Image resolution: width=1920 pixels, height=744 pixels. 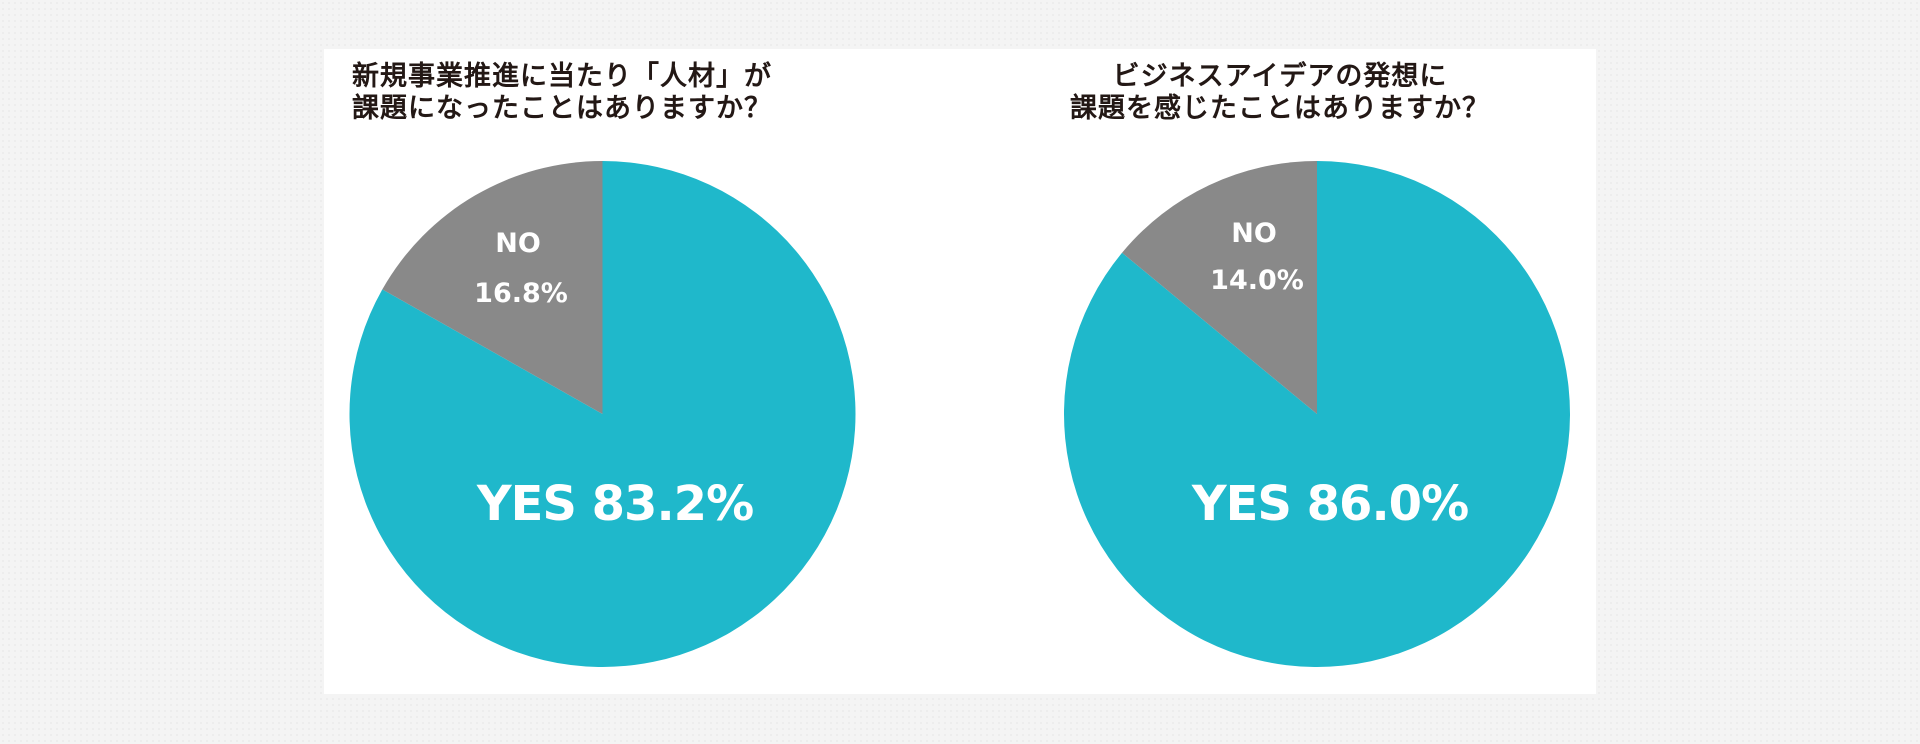 What do you see at coordinates (1257, 280) in the screenshot?
I see `no-value: 14.0%` at bounding box center [1257, 280].